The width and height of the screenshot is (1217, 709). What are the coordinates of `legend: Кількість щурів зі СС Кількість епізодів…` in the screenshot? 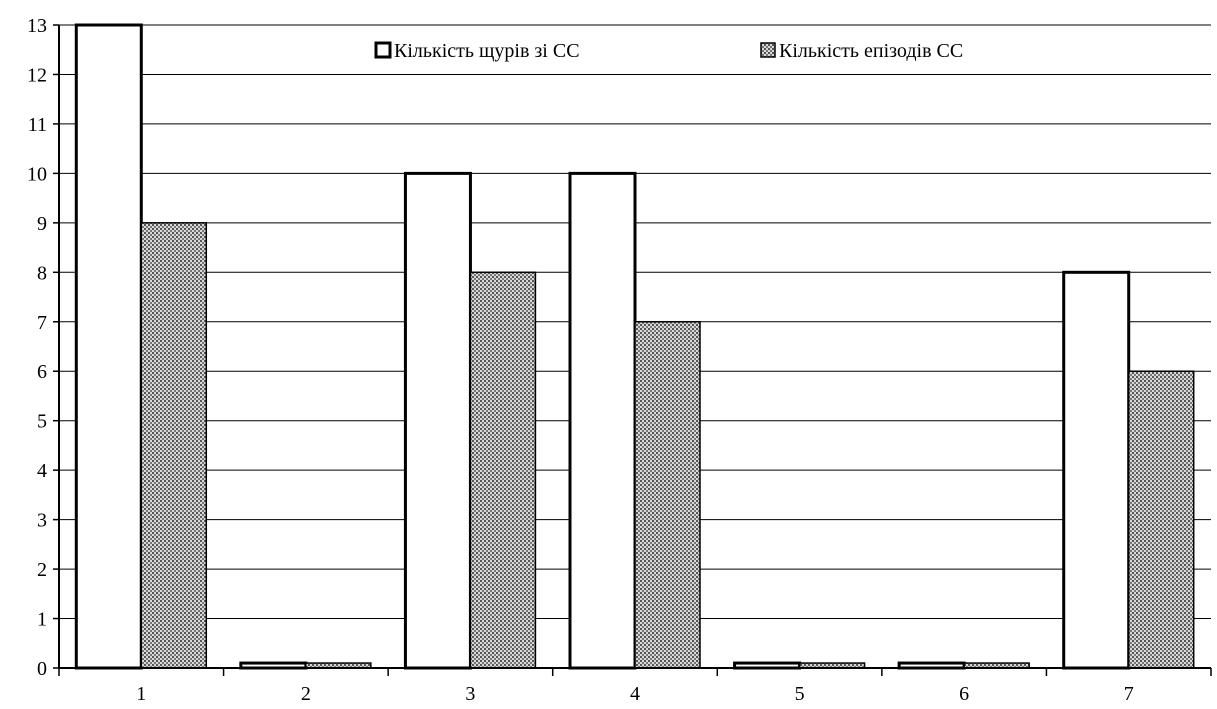 It's located at (668, 51).